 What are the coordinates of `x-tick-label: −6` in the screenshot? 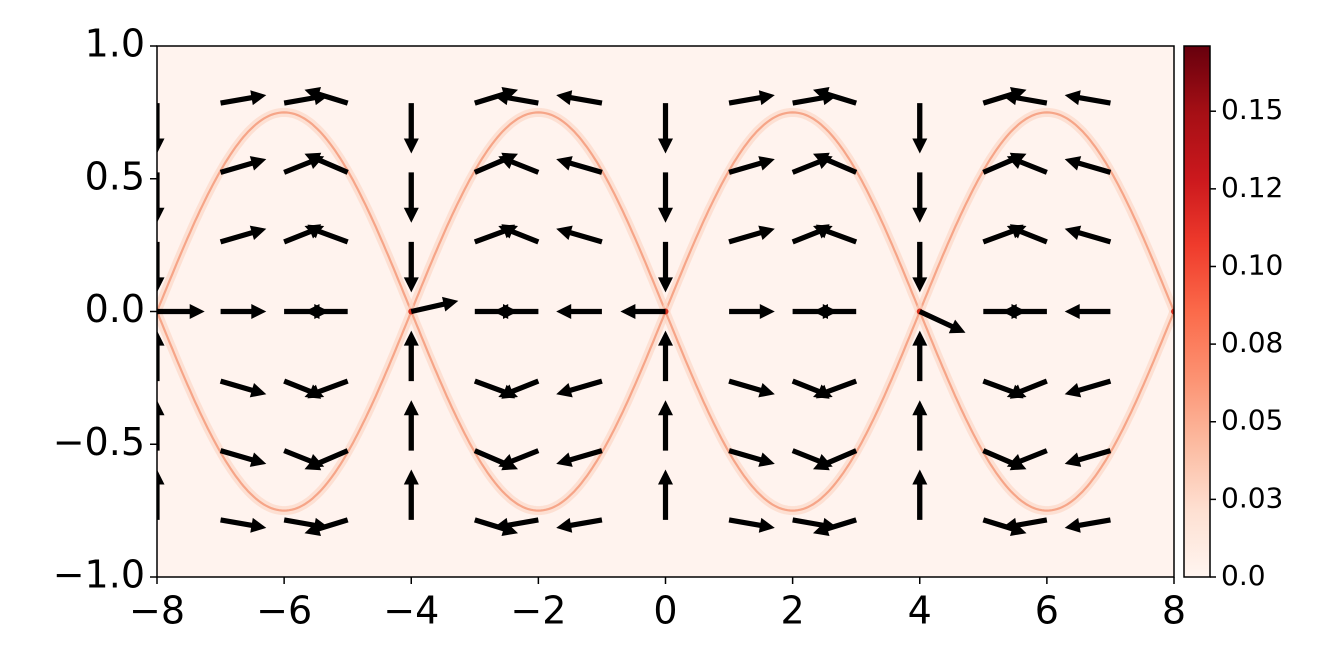 It's located at (284, 611).